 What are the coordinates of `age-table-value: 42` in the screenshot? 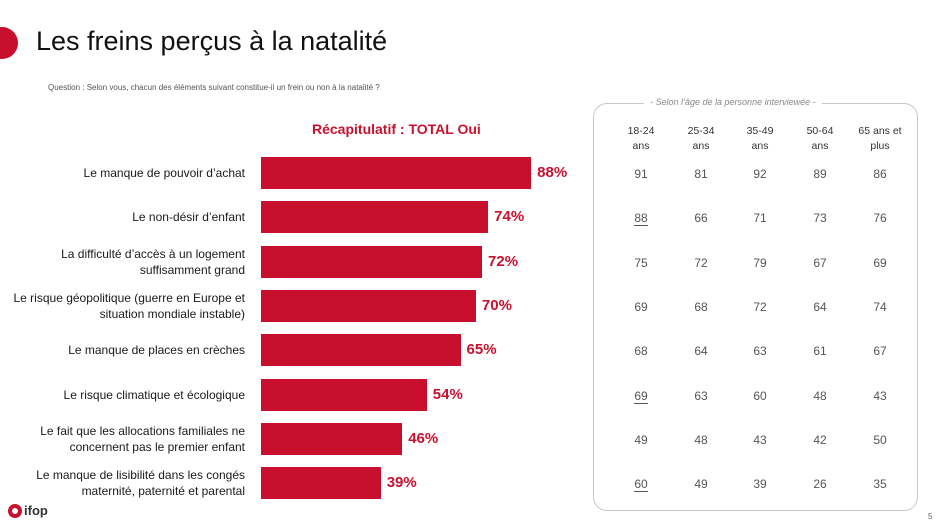 It's located at (820, 439).